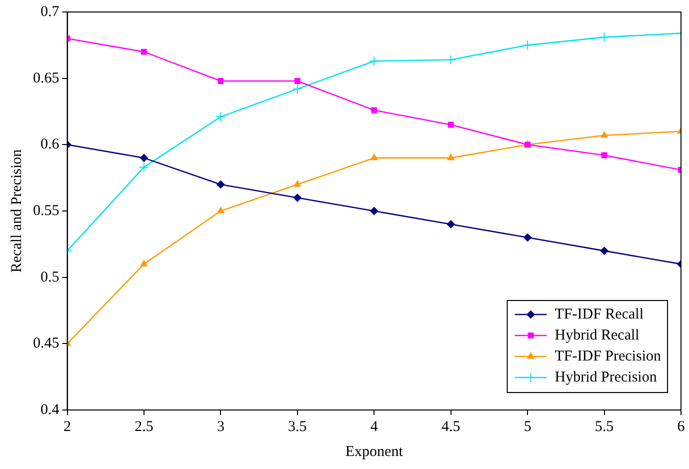  Describe the element at coordinates (604, 426) in the screenshot. I see `x-tick-label: 5.5` at that location.